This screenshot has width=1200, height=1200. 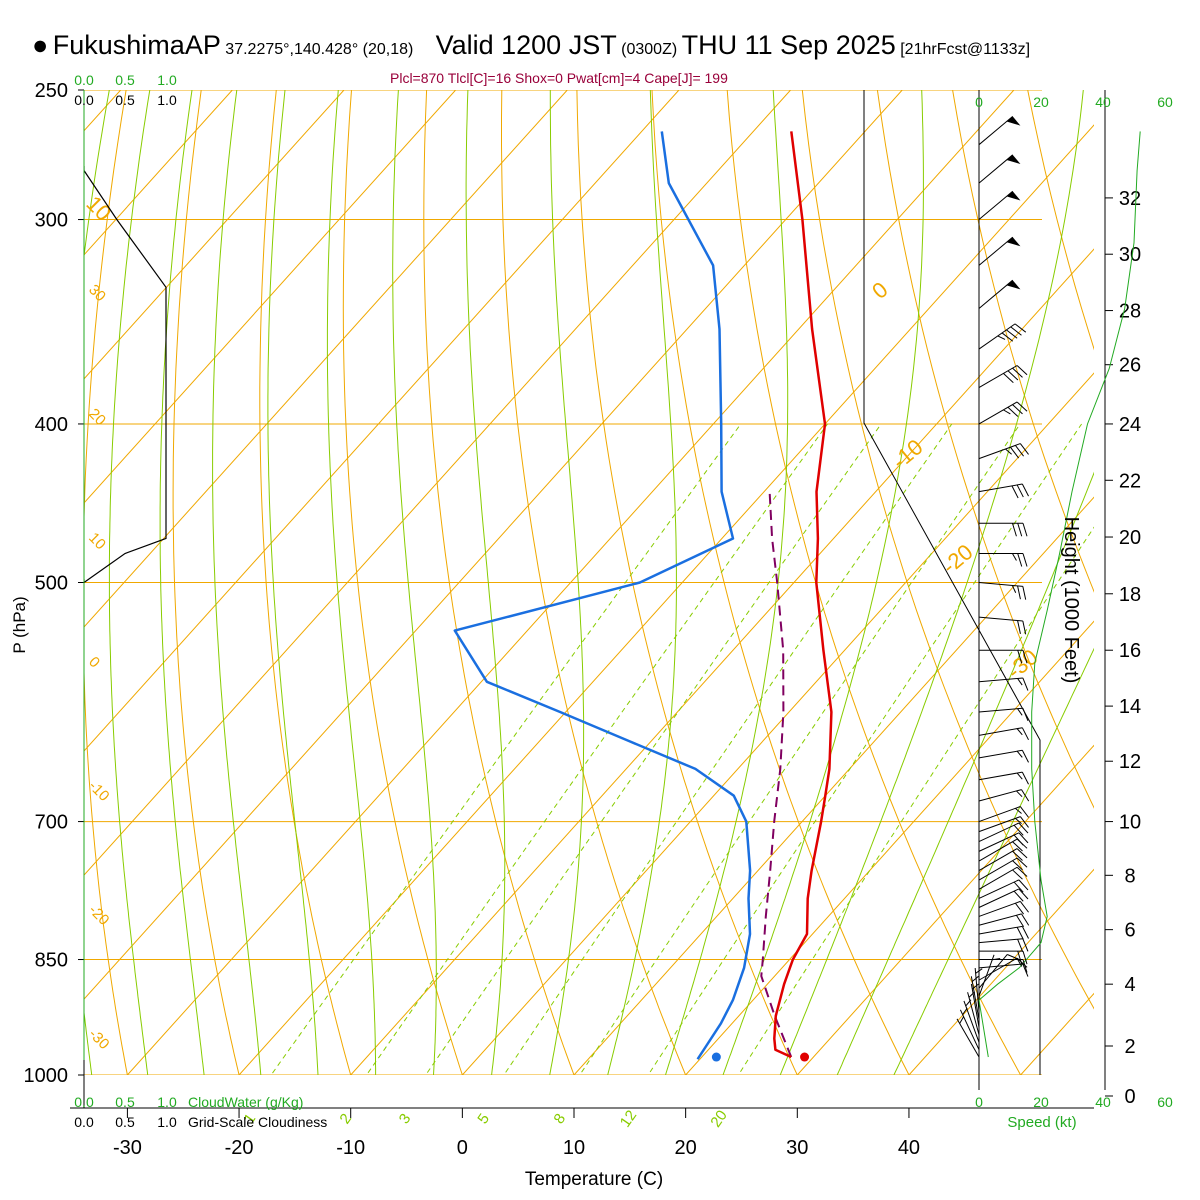 I want to click on mixing-ratio-label: 2, so click(x=345, y=1119).